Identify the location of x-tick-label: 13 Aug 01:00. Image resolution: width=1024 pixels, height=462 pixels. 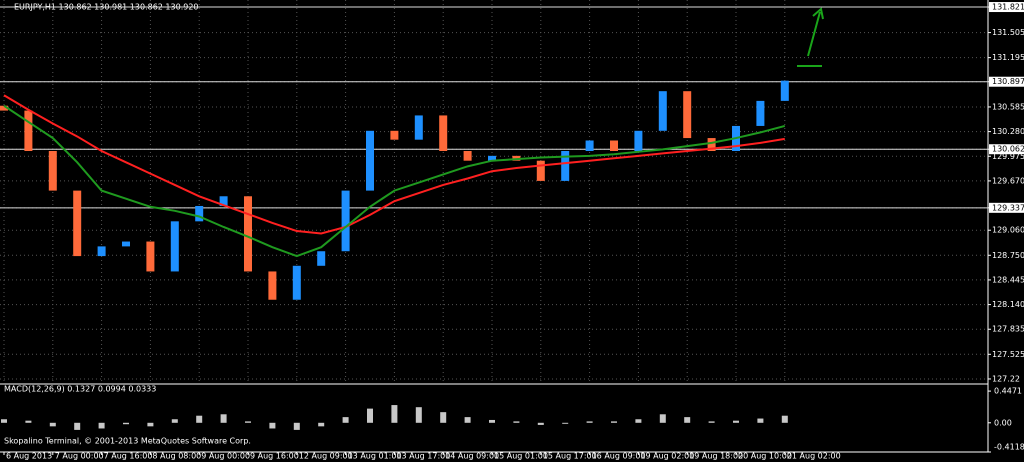
(375, 456).